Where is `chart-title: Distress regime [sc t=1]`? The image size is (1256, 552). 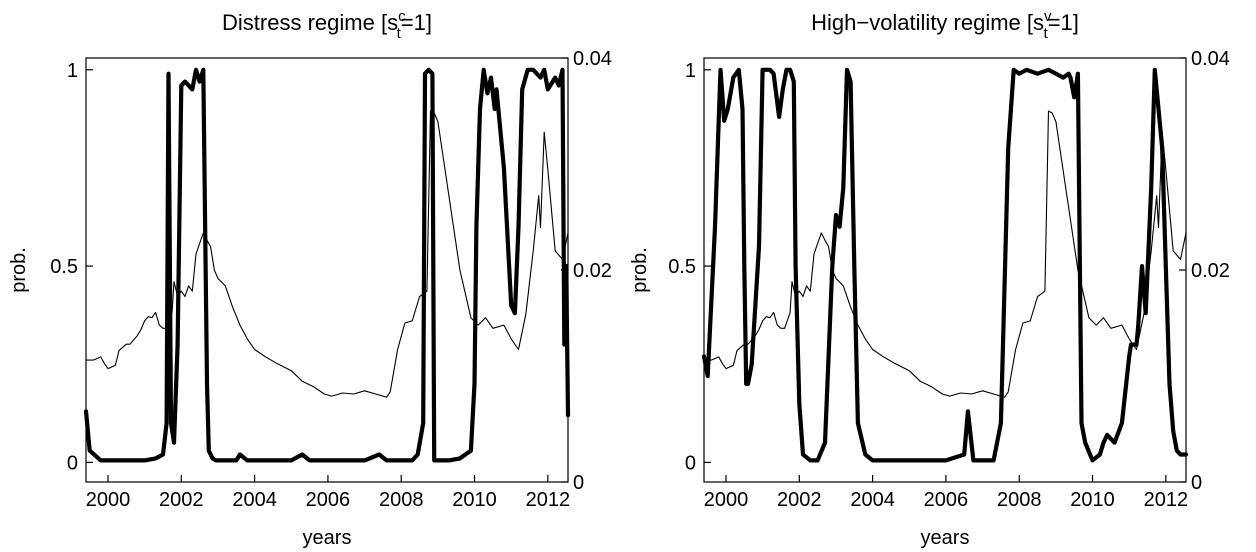 chart-title: Distress regime [sc t=1] is located at coordinates (327, 25).